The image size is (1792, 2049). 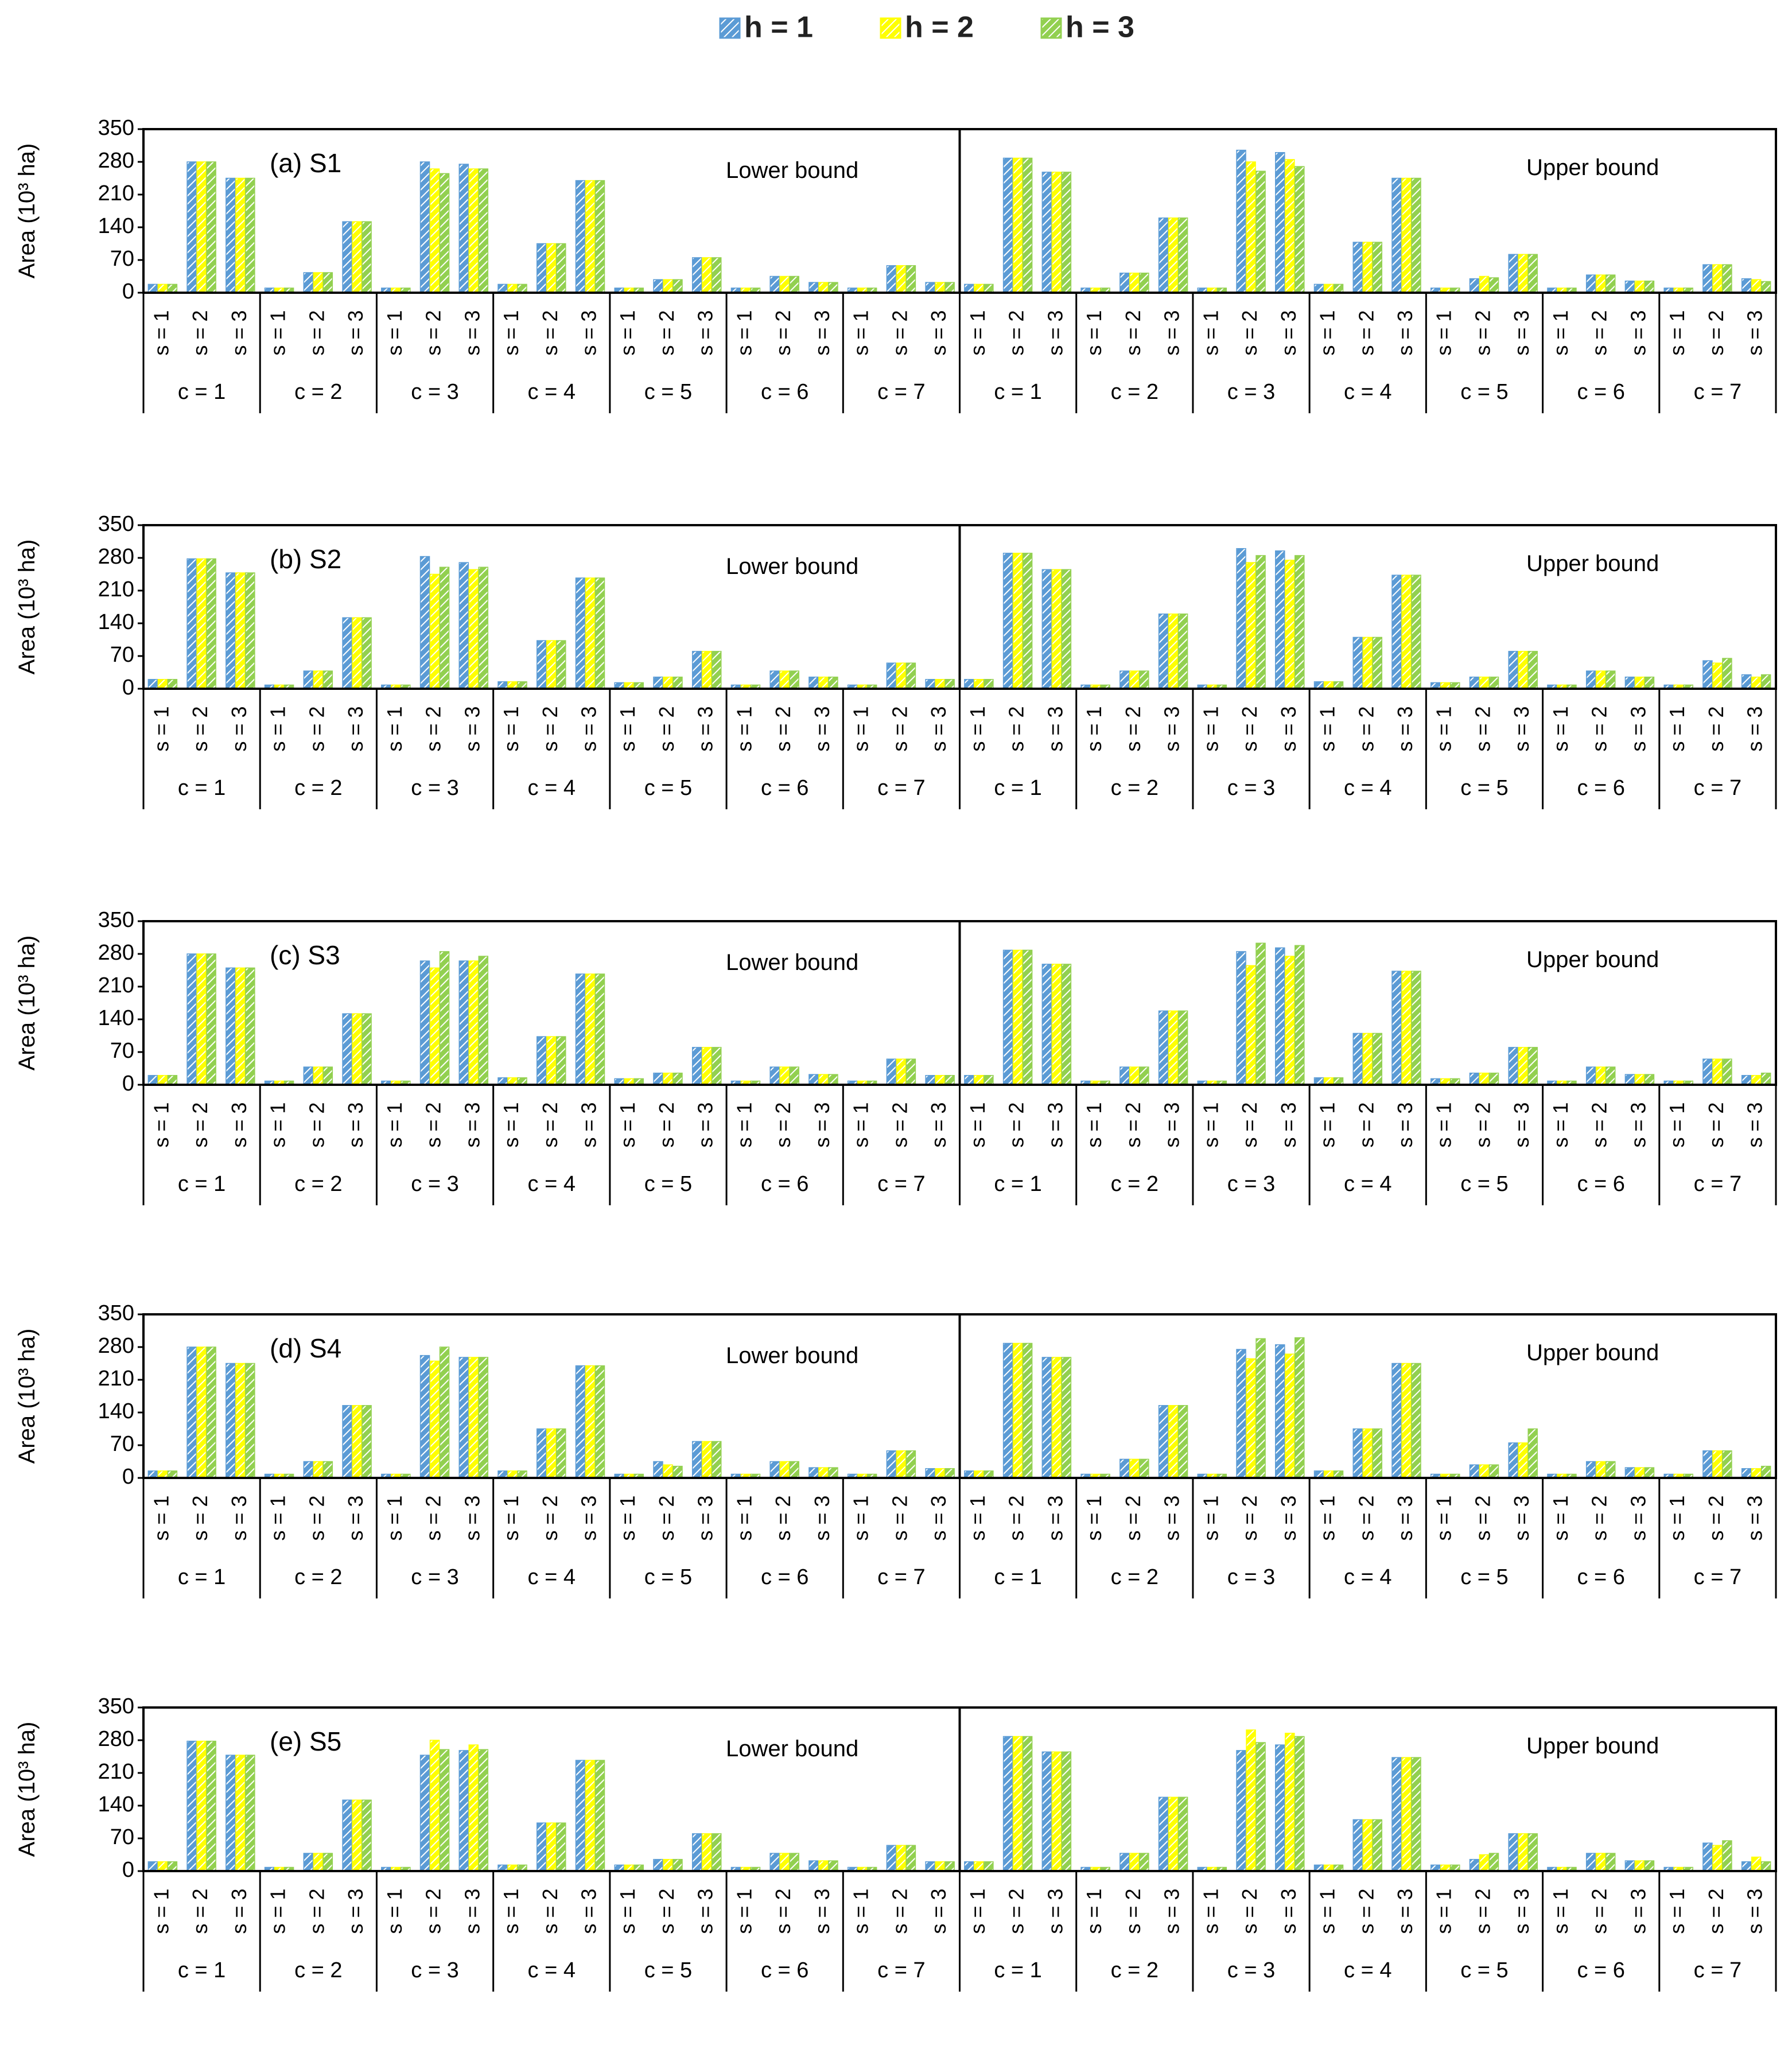 What do you see at coordinates (1183, 255) in the screenshot?
I see `bar-h3-group27` at bounding box center [1183, 255].